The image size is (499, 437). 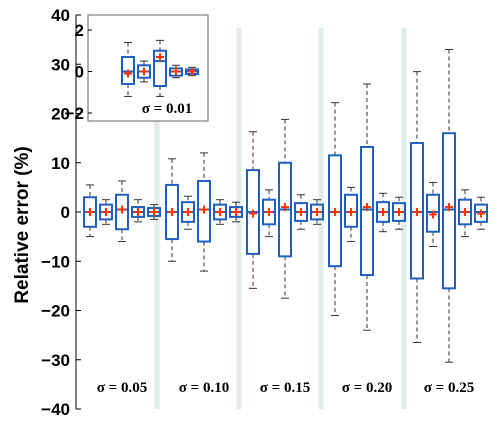 I want to click on inset-y-axis: 2 0 −2, so click(x=78, y=72).